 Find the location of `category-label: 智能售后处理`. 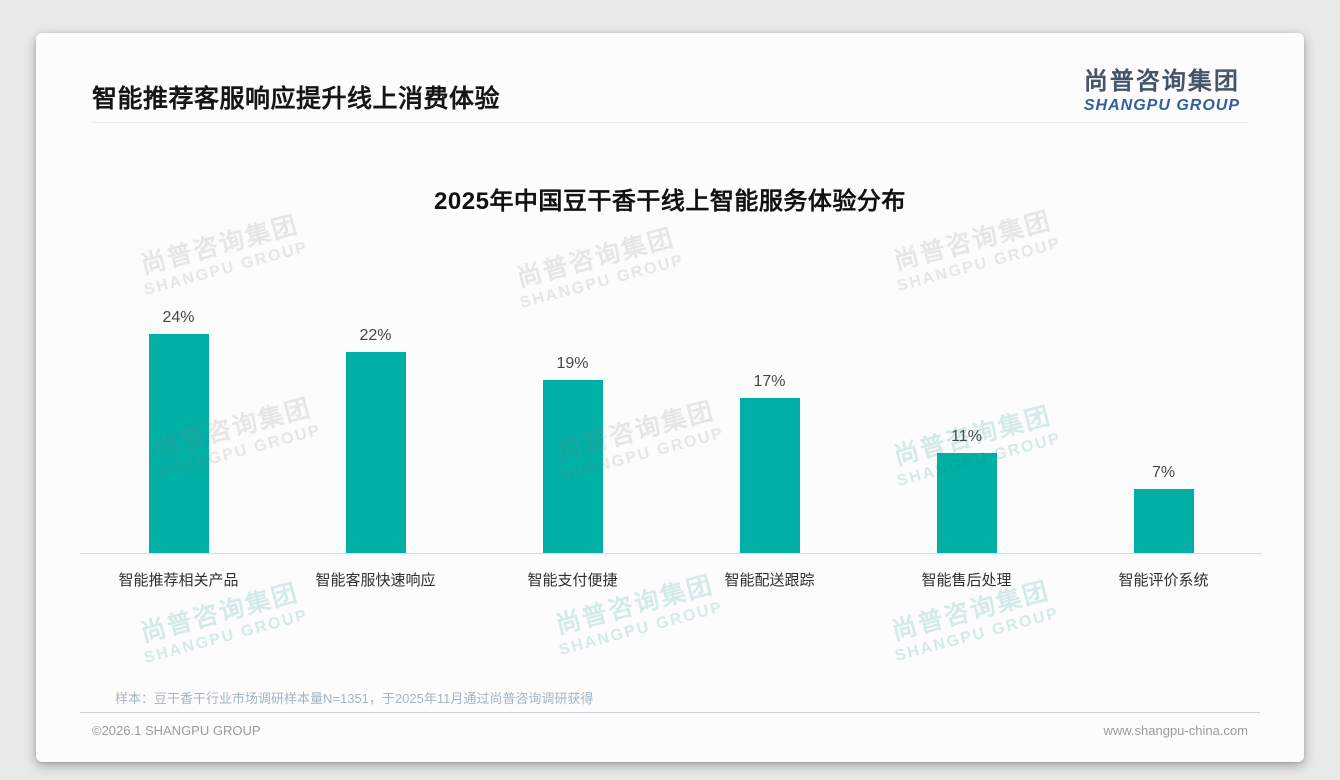

category-label: 智能售后处理 is located at coordinates (966, 580).